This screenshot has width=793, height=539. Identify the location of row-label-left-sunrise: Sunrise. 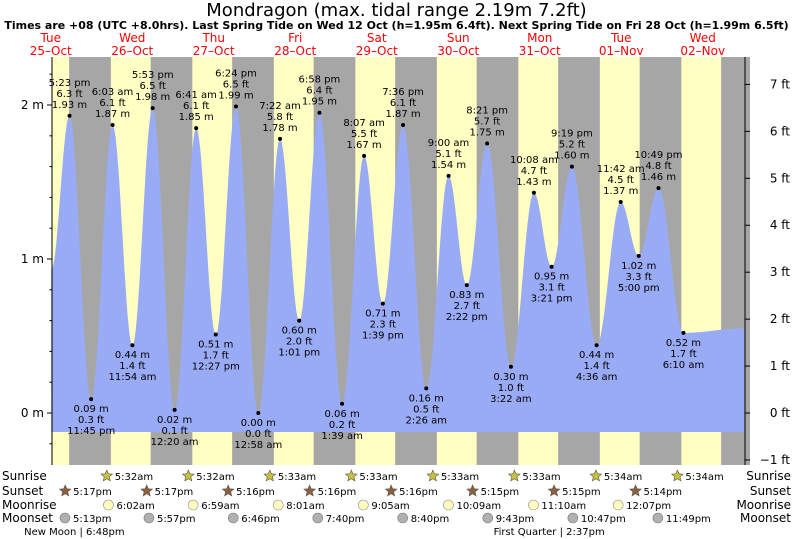
(24, 476).